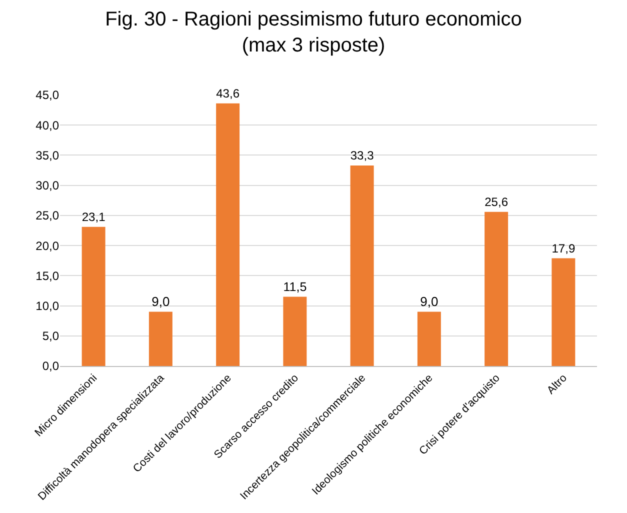  What do you see at coordinates (228, 93) in the screenshot?
I see `data-label: 43,6` at bounding box center [228, 93].